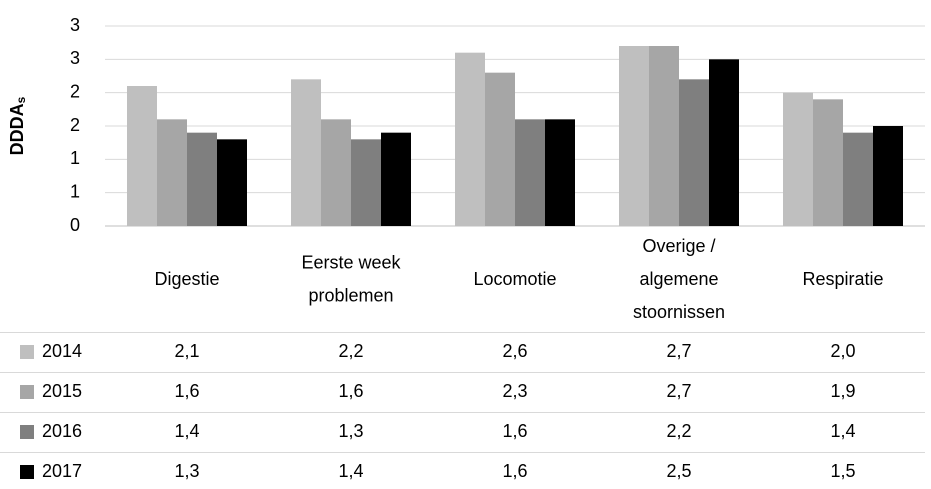  I want to click on legend-label: 2017, so click(62, 471).